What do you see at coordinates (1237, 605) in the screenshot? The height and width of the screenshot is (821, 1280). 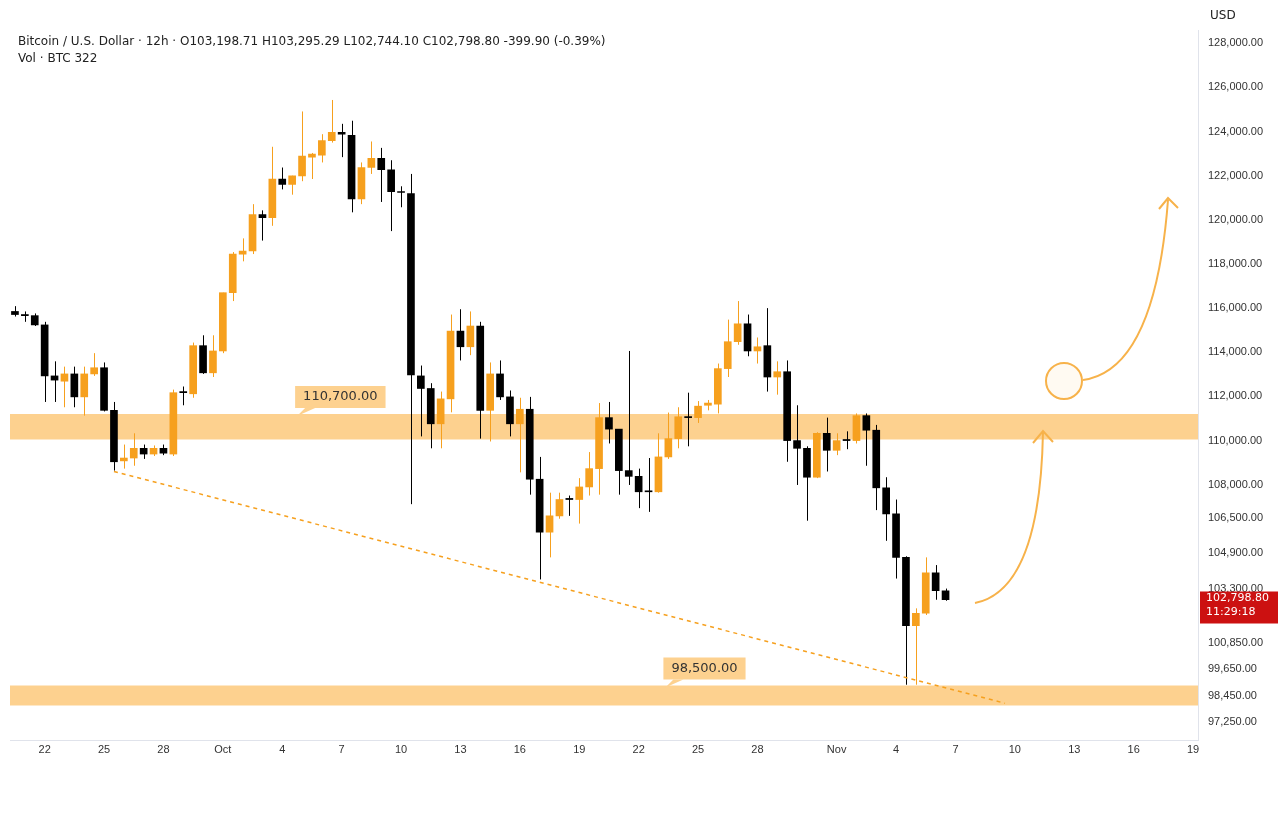 I see `text: 102,798.80 11:29:18` at bounding box center [1237, 605].